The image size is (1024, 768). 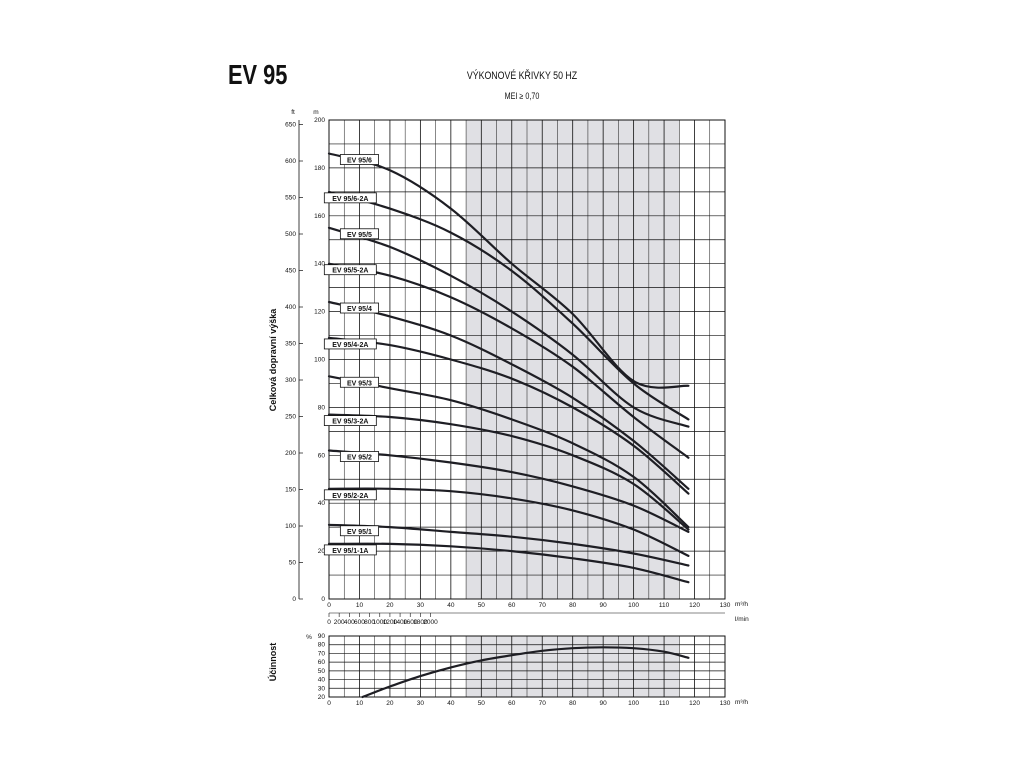 I want to click on x-tick-label: 0, so click(x=329, y=605).